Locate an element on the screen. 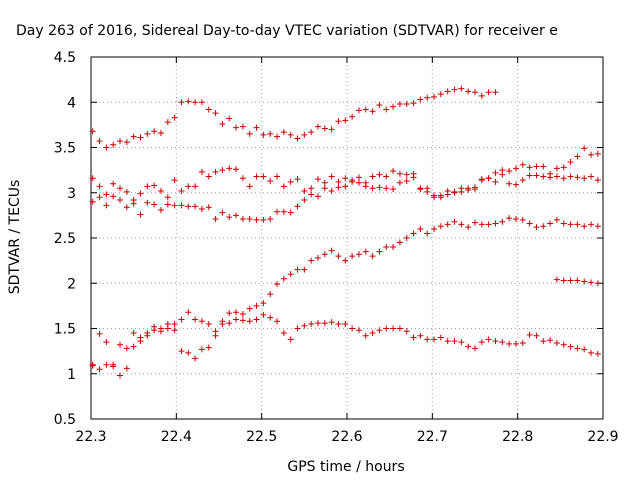 Image resolution: width=640 pixels, height=480 pixels. y-tick-label: 3.5 is located at coordinates (65, 149).